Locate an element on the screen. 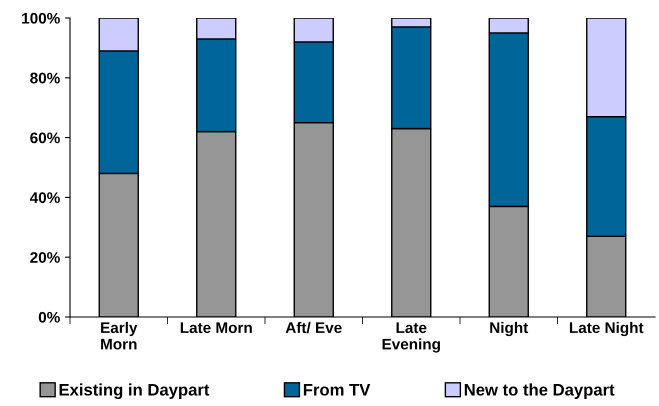  legend-label: New to the Daypart is located at coordinates (539, 391).